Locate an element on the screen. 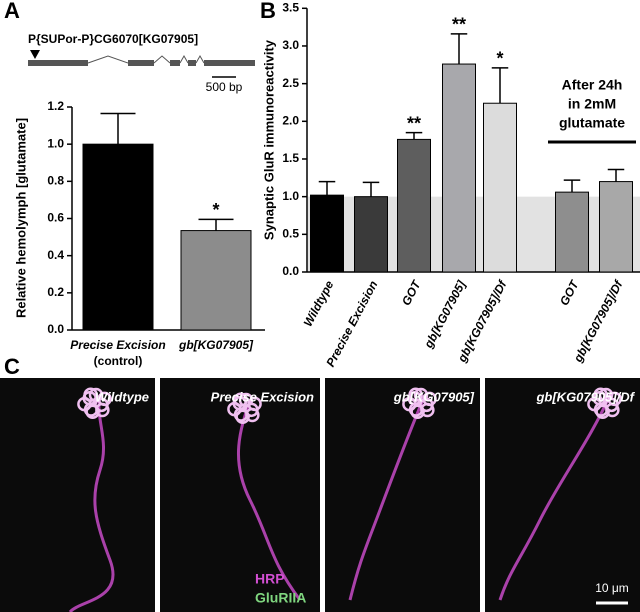 Image resolution: width=640 pixels, height=612 pixels. annotation: After 24h is located at coordinates (592, 85).